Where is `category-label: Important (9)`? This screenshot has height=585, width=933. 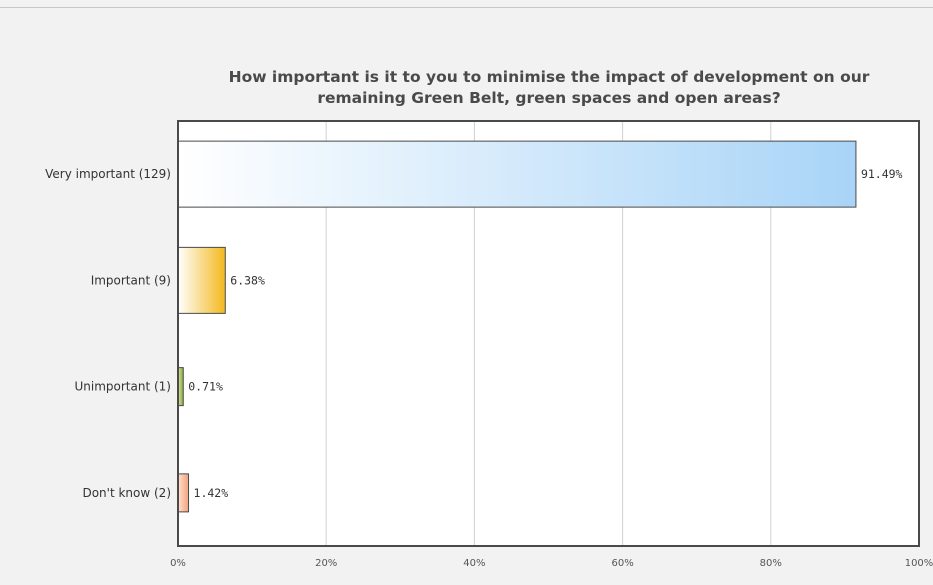
category-label: Important (9) is located at coordinates (131, 280).